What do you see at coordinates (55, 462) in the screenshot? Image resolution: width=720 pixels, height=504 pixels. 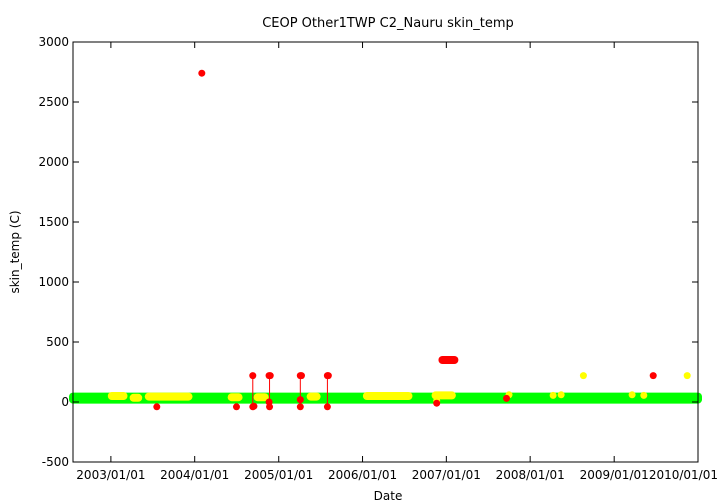 I see `y-tick-label: -500` at bounding box center [55, 462].